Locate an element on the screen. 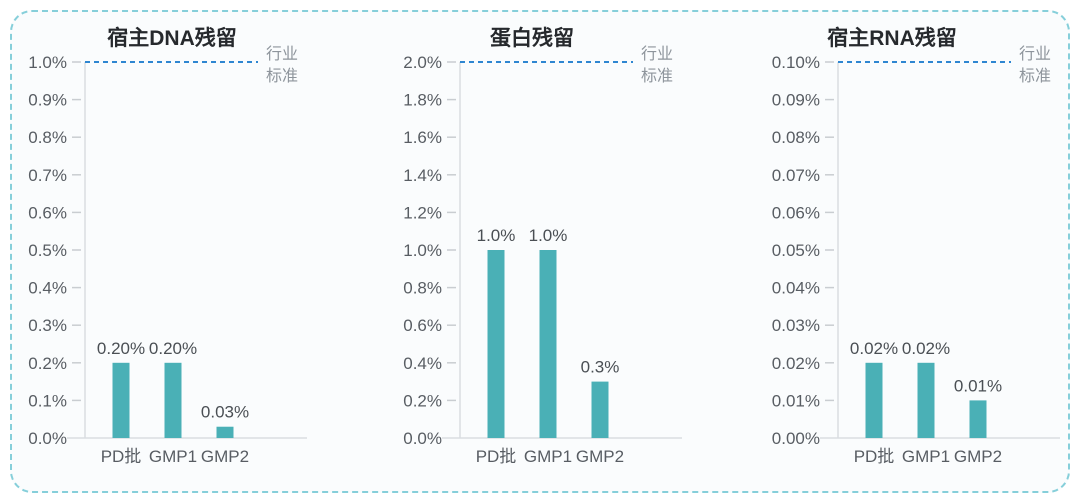 The height and width of the screenshot is (503, 1080). y-tick-label: 0.10% is located at coordinates (796, 62).